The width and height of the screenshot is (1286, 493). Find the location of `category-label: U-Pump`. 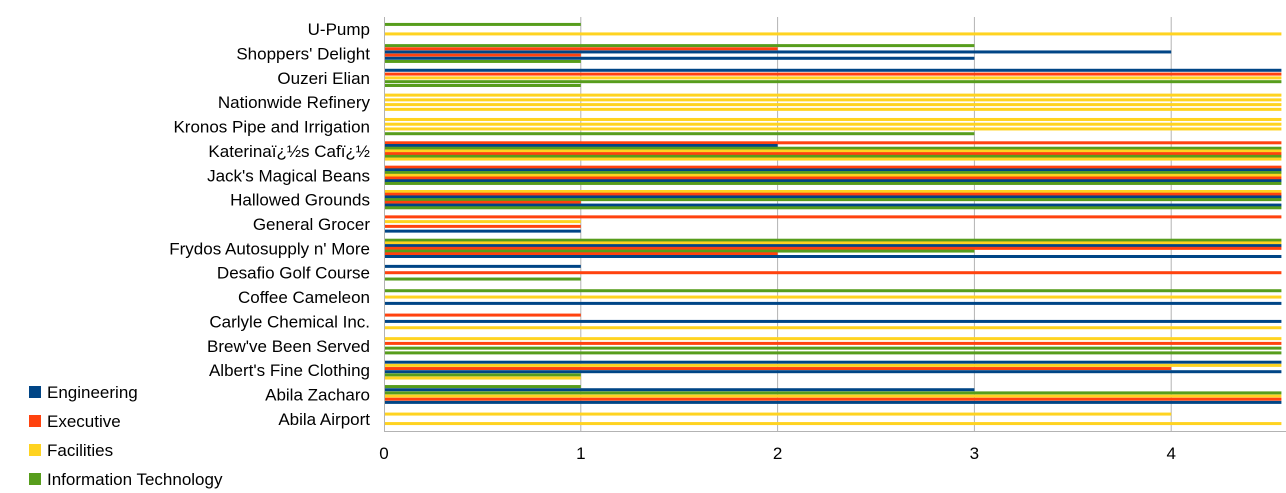

category-label: U-Pump is located at coordinates (339, 29).